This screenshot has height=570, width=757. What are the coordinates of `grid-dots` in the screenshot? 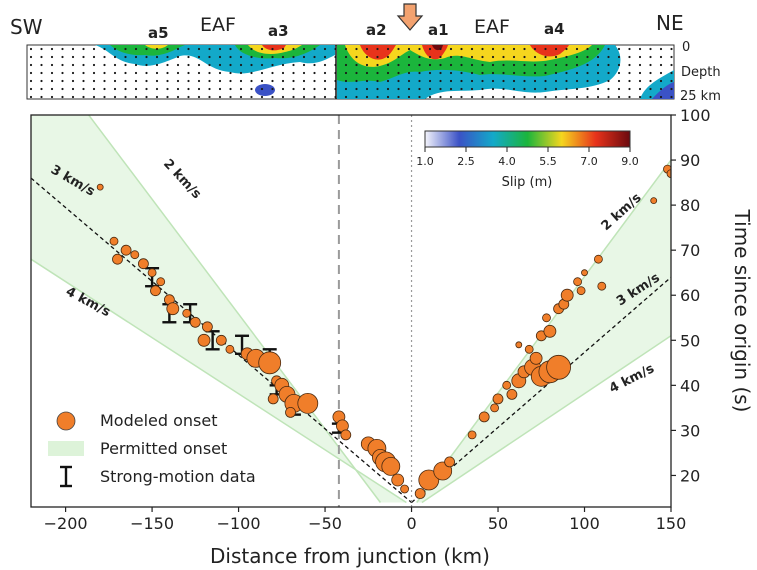 It's located at (351, 73).